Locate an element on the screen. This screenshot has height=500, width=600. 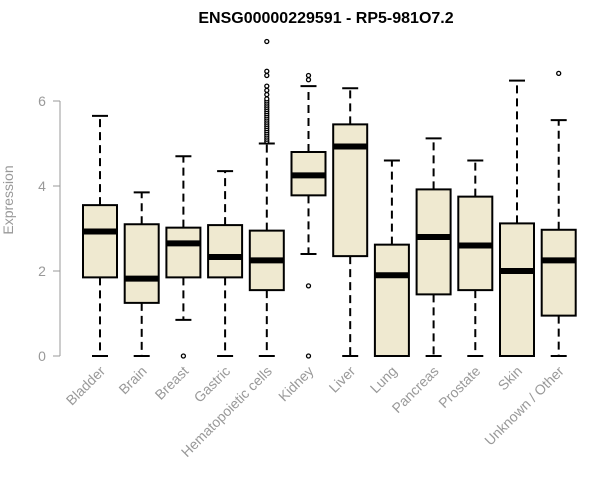
y-axis: 0 2 4 6 is located at coordinates (49, 228).